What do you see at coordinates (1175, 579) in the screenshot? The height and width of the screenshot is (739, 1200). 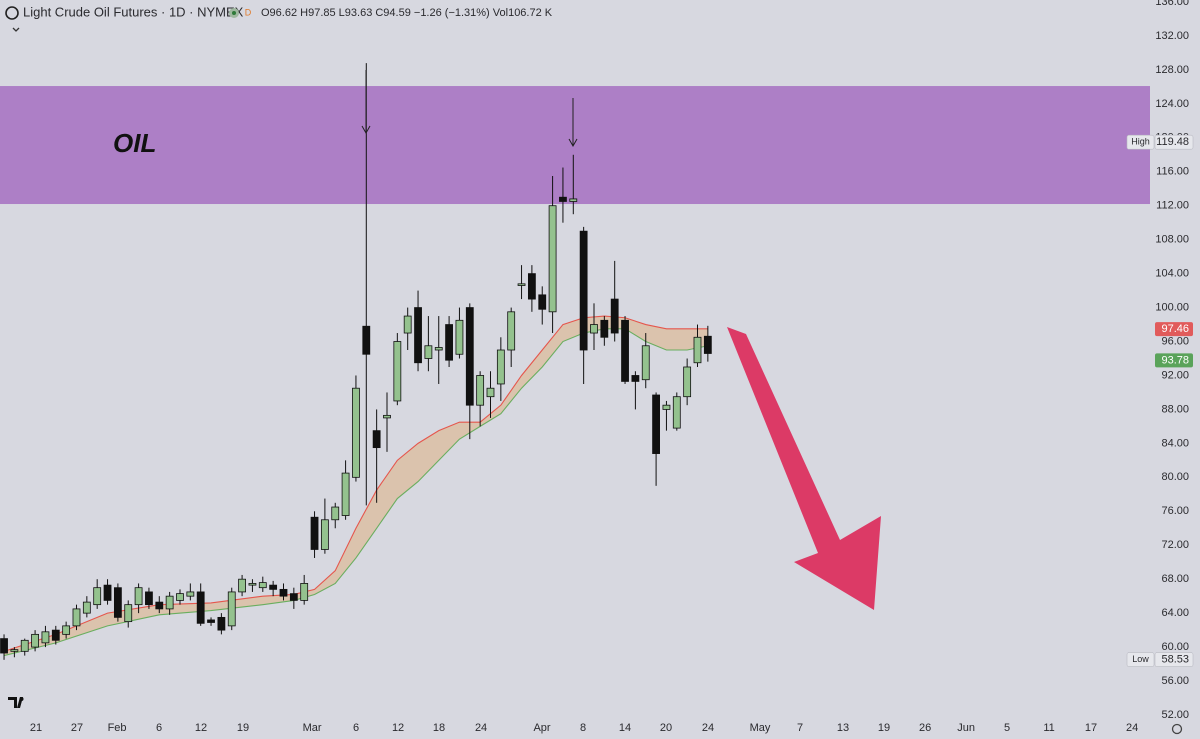 I see `y-tick-label: 68.00` at bounding box center [1175, 579].